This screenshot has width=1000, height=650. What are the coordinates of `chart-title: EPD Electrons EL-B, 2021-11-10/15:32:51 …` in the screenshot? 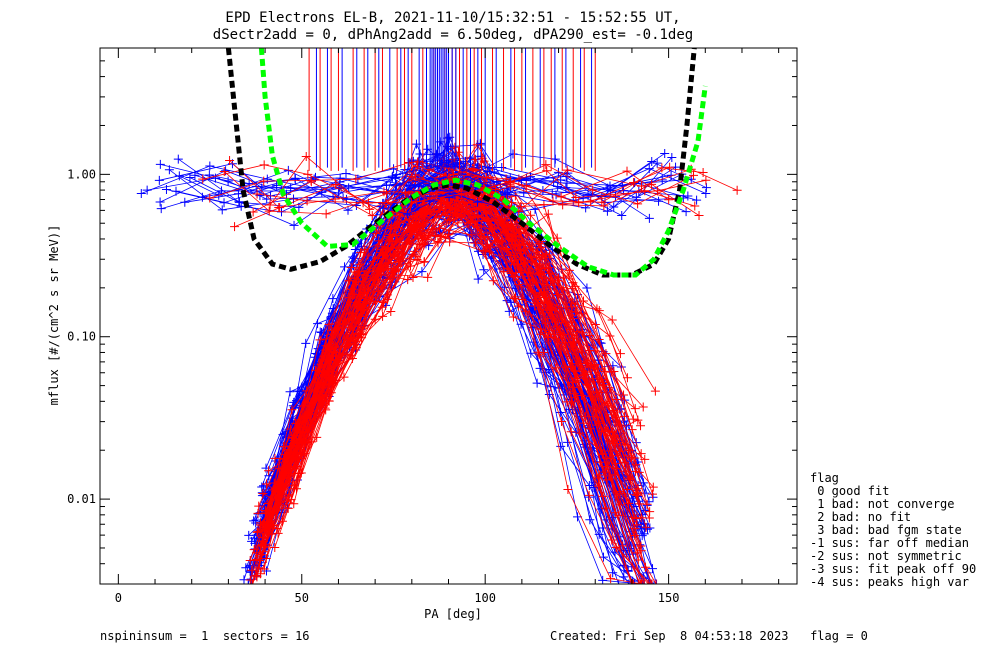 It's located at (452, 18).